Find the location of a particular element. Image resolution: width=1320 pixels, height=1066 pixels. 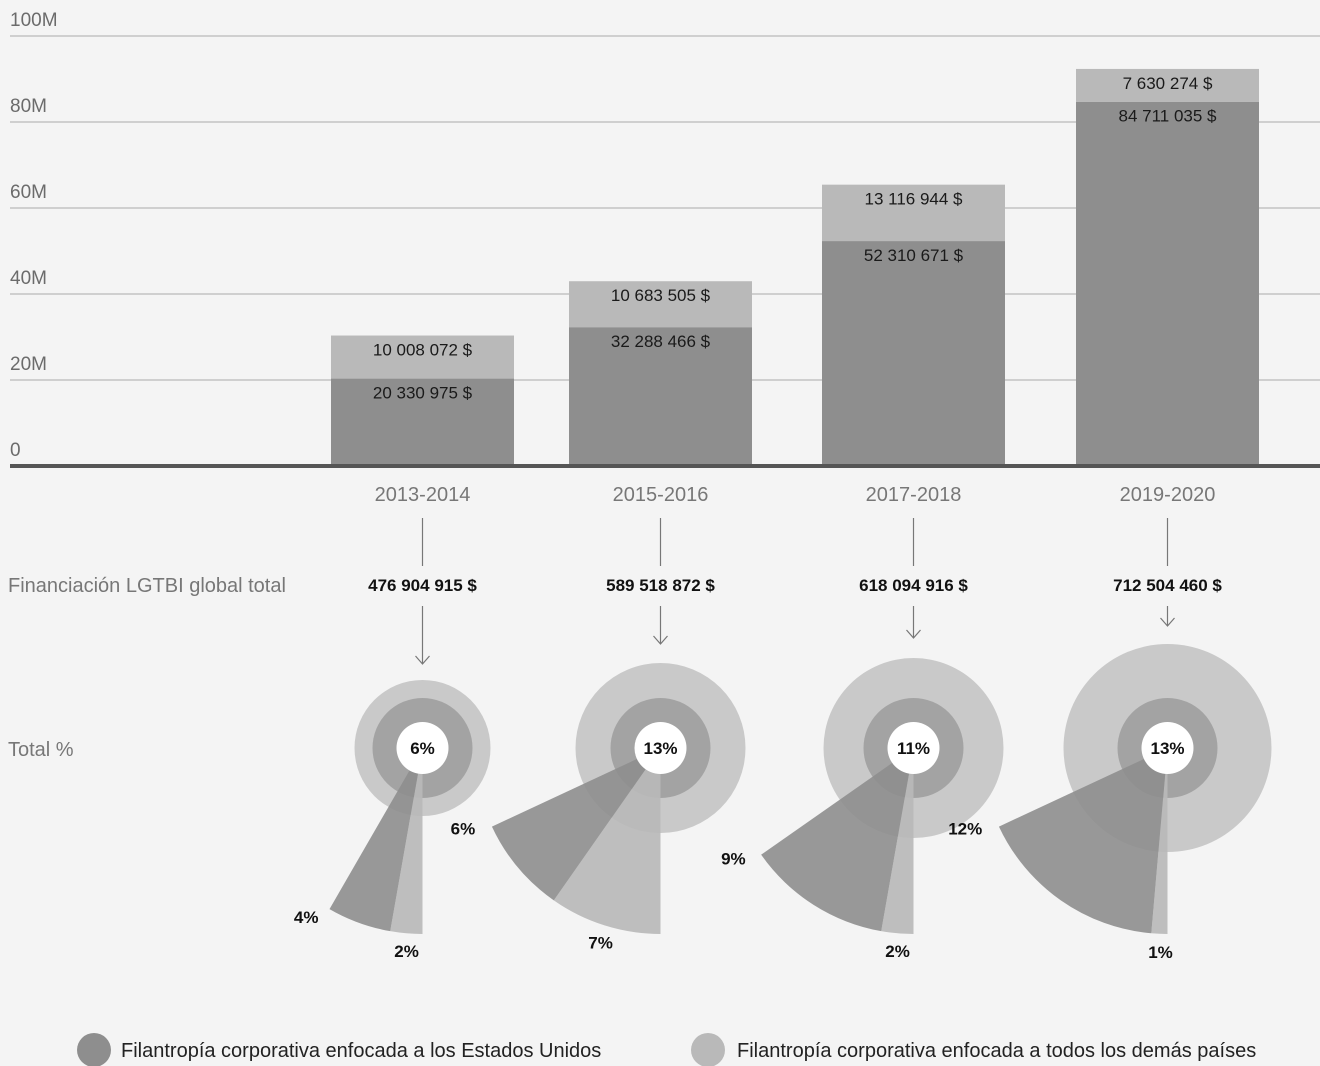

total-percent-row-label: Total % is located at coordinates (41, 750).